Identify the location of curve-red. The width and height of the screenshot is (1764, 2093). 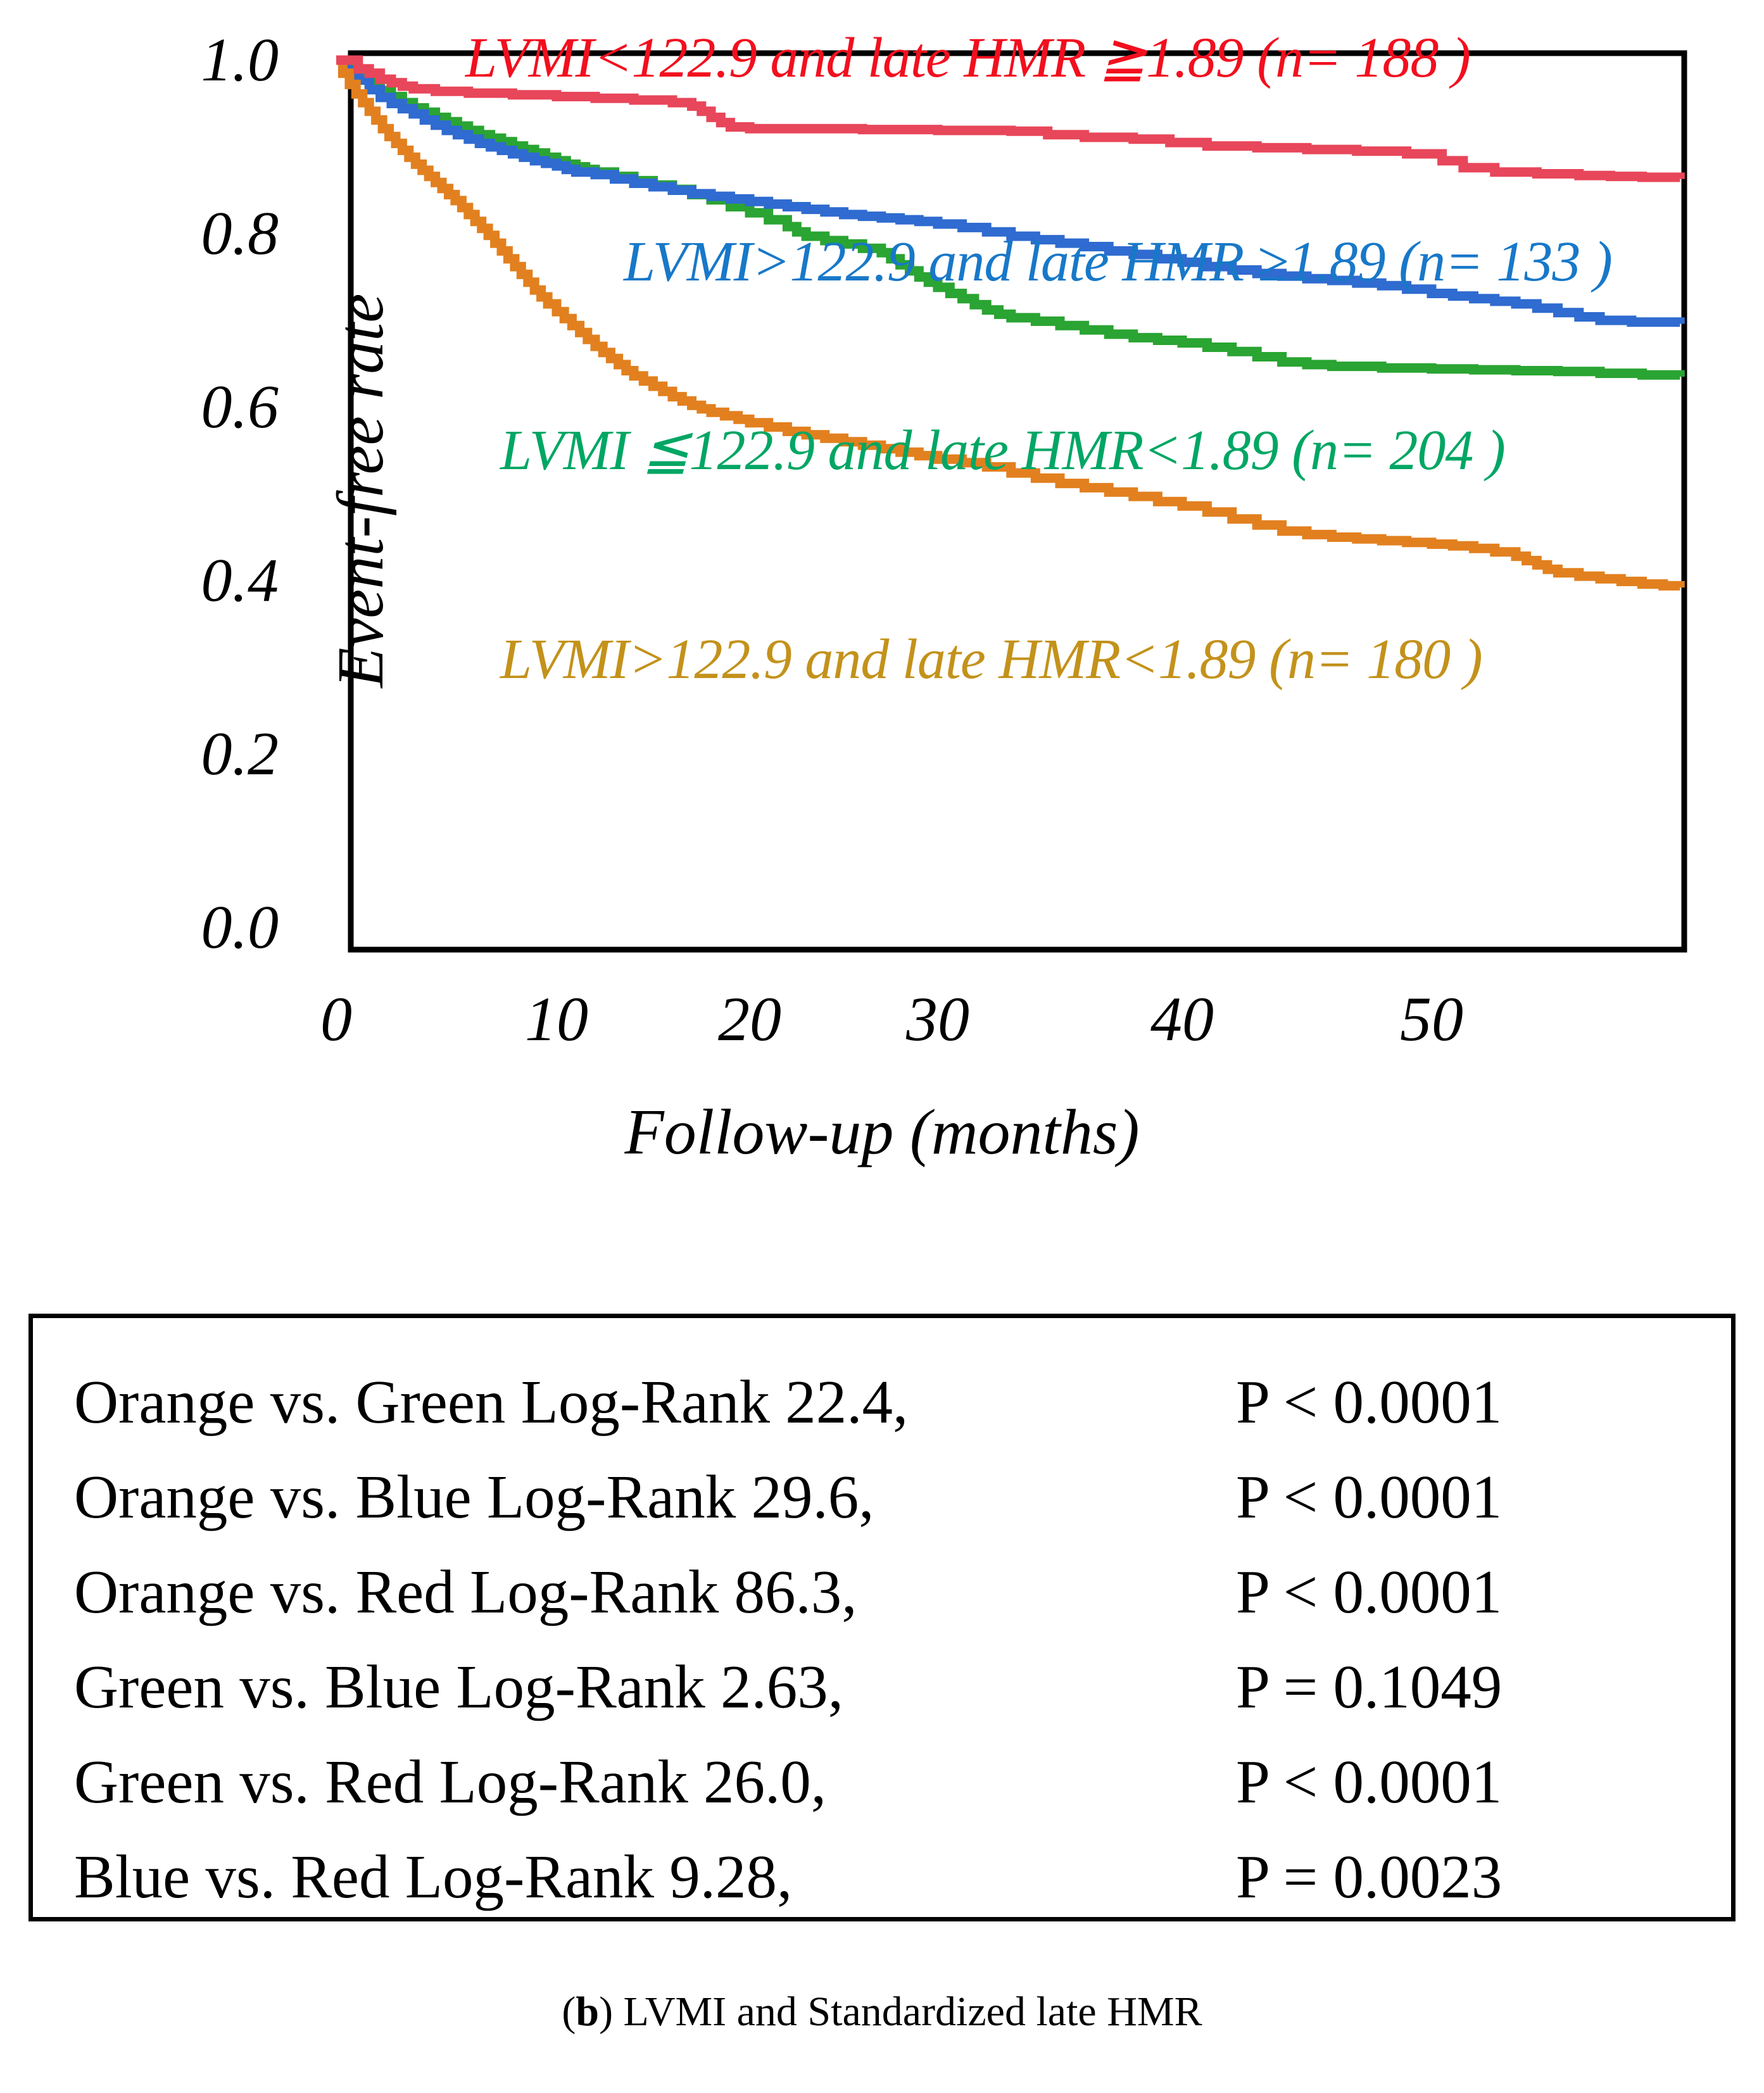
(1010, 118).